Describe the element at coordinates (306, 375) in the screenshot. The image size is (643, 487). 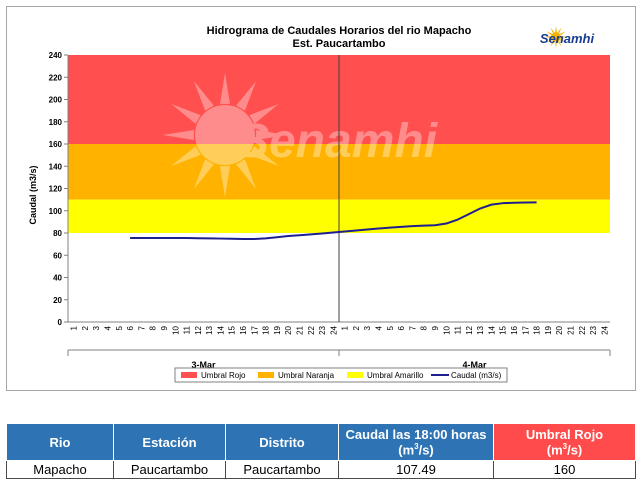
I see `legend-label: Umbral Naranja` at that location.